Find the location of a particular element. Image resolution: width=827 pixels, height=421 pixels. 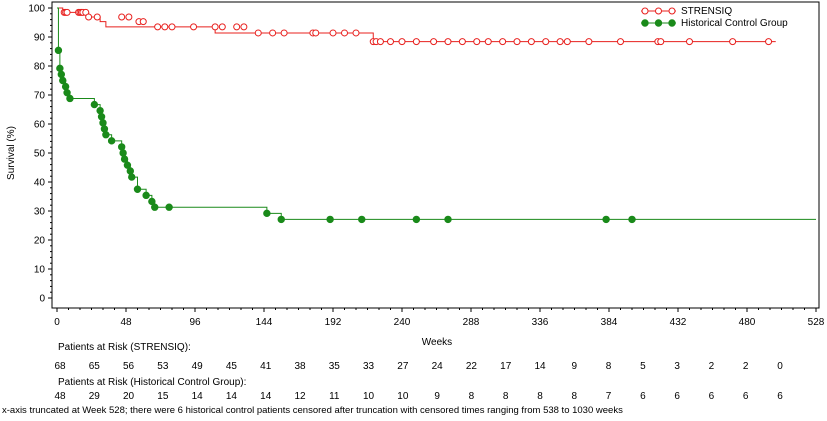

risk-count-control: 10 is located at coordinates (369, 396).